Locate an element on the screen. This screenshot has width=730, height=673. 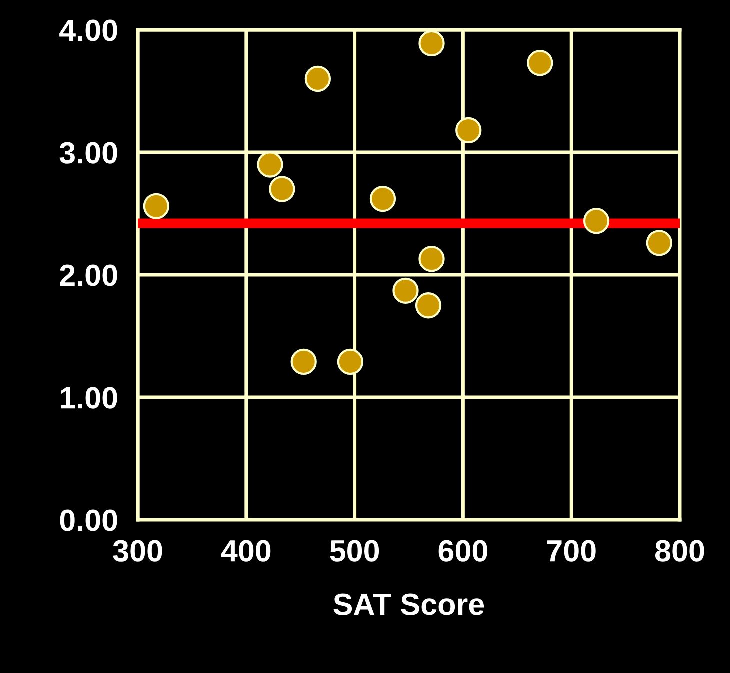
x-tick-label: 400 is located at coordinates (246, 551).